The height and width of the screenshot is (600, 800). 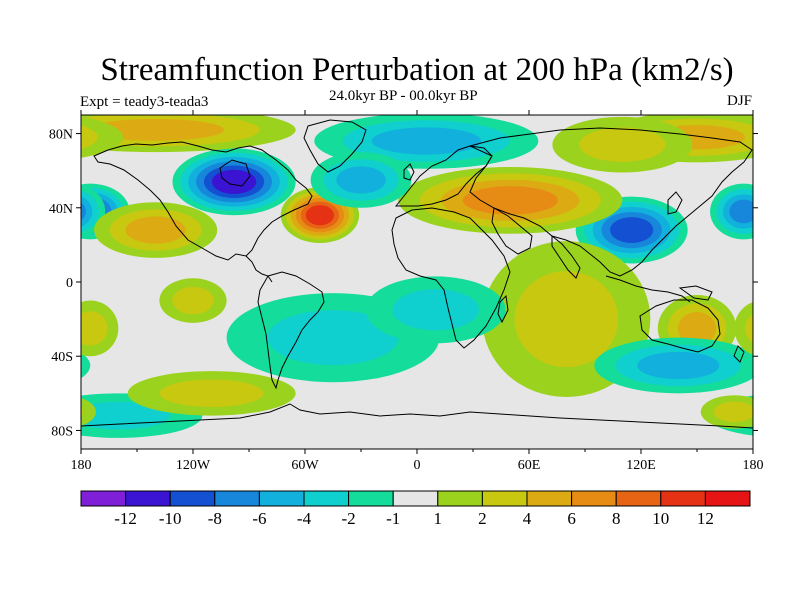 I want to click on coast-madagascar, so click(x=503, y=309).